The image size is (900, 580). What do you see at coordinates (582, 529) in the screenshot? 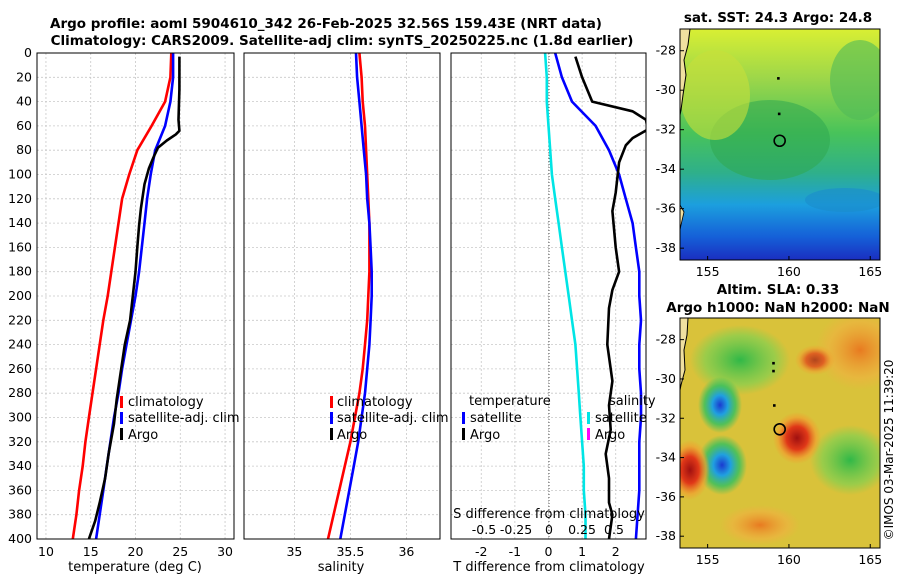
I see `s-tick: 0.25` at bounding box center [582, 529].